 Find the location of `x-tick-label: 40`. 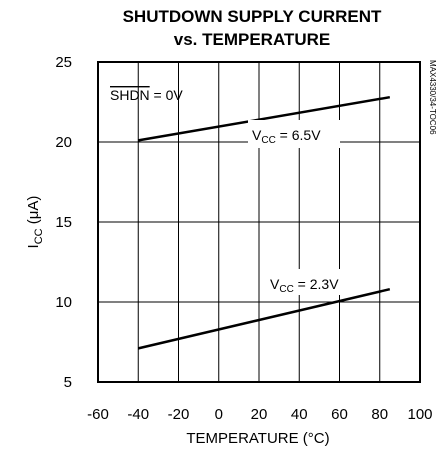

x-tick-label: 40 is located at coordinates (299, 414).